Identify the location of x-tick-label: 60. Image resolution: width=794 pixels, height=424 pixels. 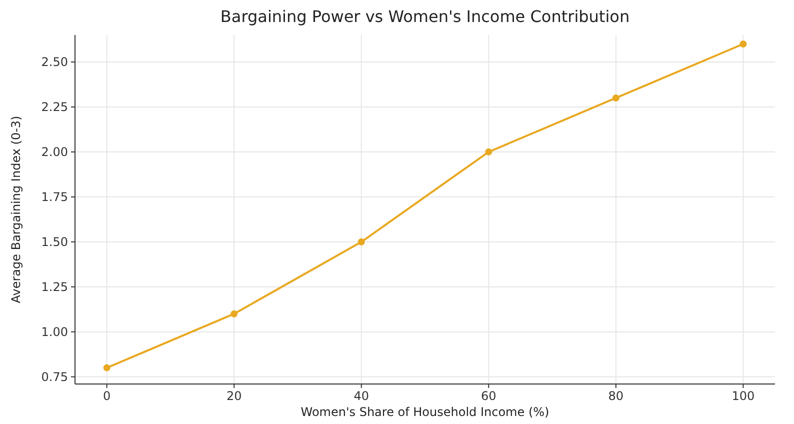
(488, 396).